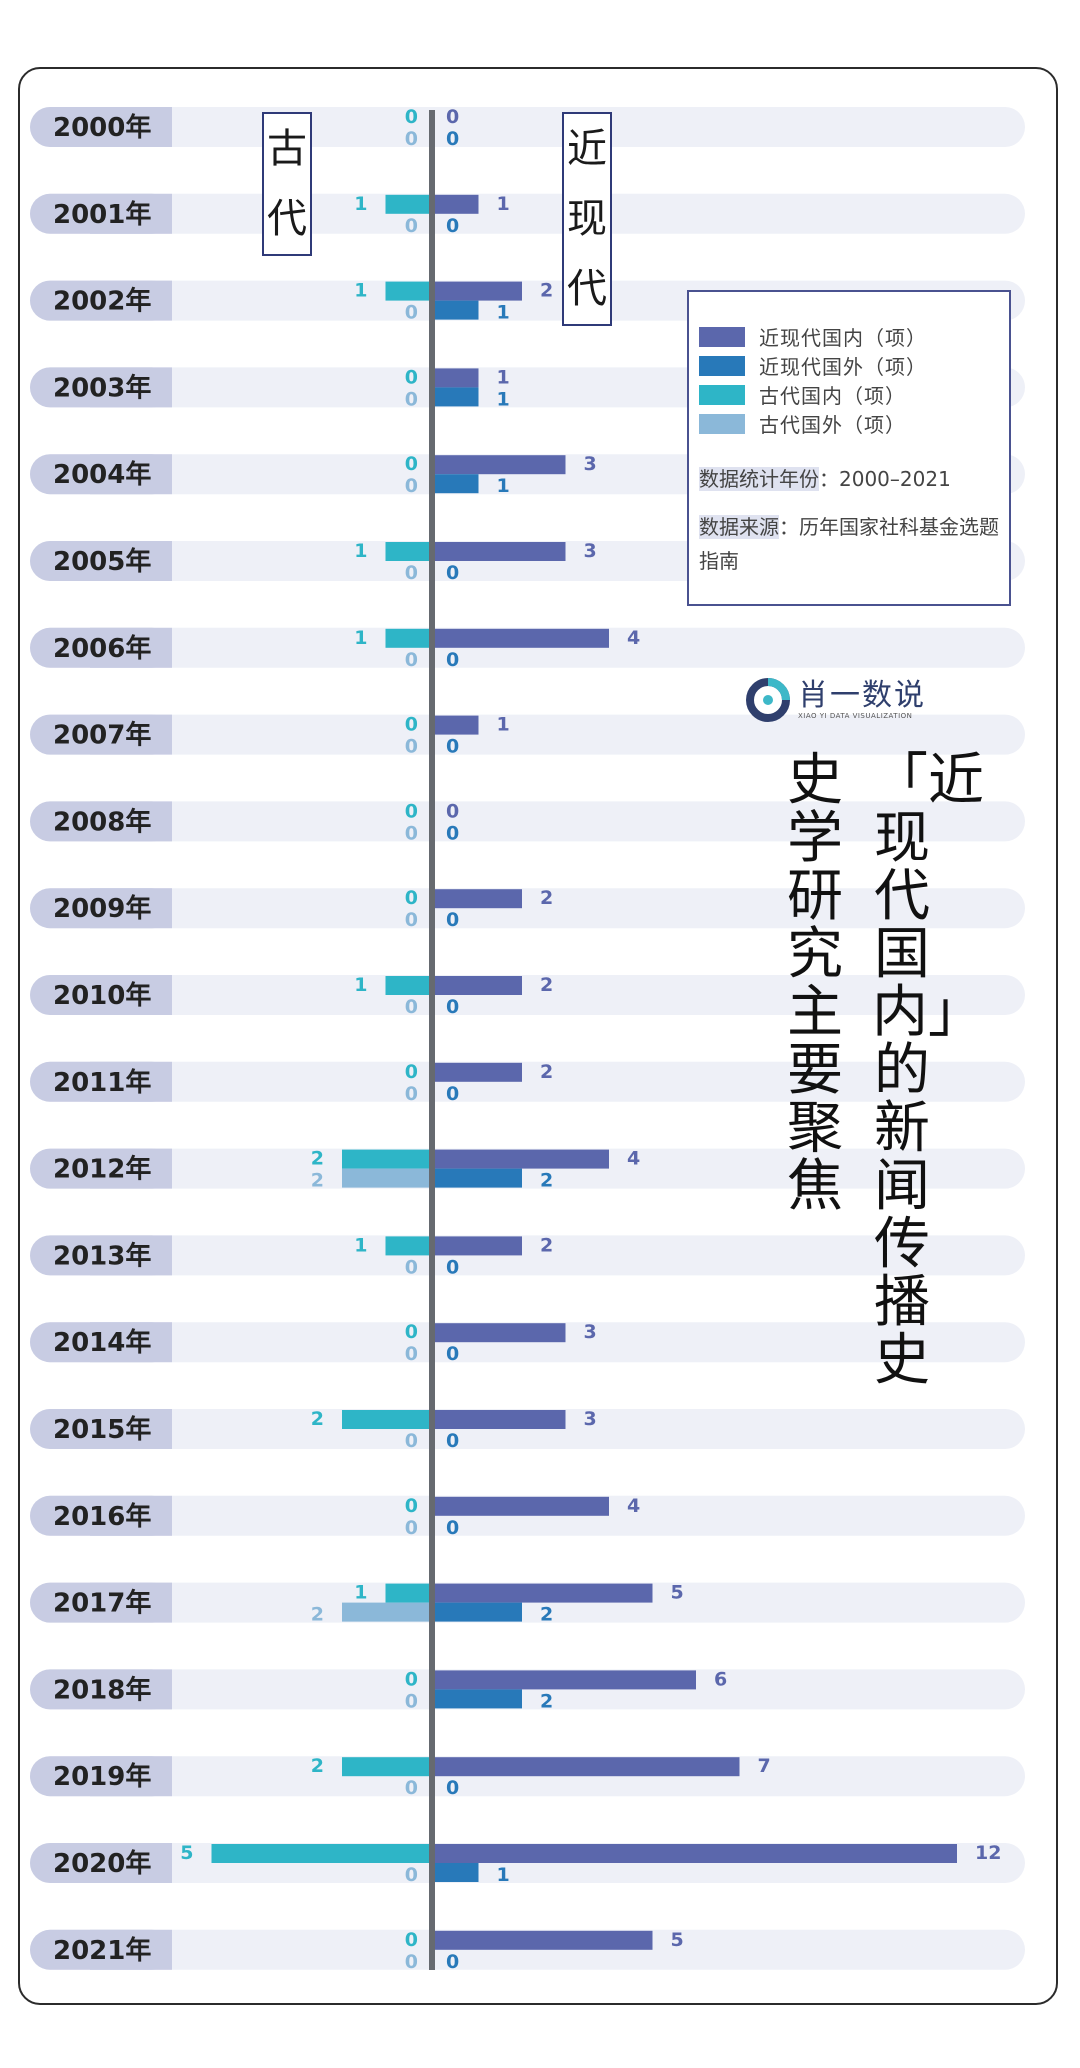 The width and height of the screenshot is (1080, 2068). What do you see at coordinates (862, 695) in the screenshot?
I see `logo-name: 肖一数说` at bounding box center [862, 695].